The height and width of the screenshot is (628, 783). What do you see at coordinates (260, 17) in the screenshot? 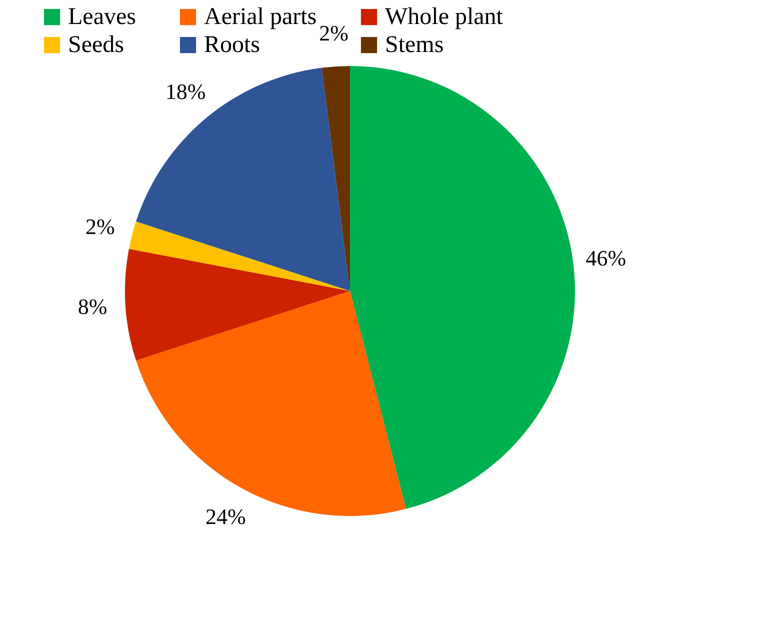
I see `legend-label: Aerial parts` at bounding box center [260, 17].